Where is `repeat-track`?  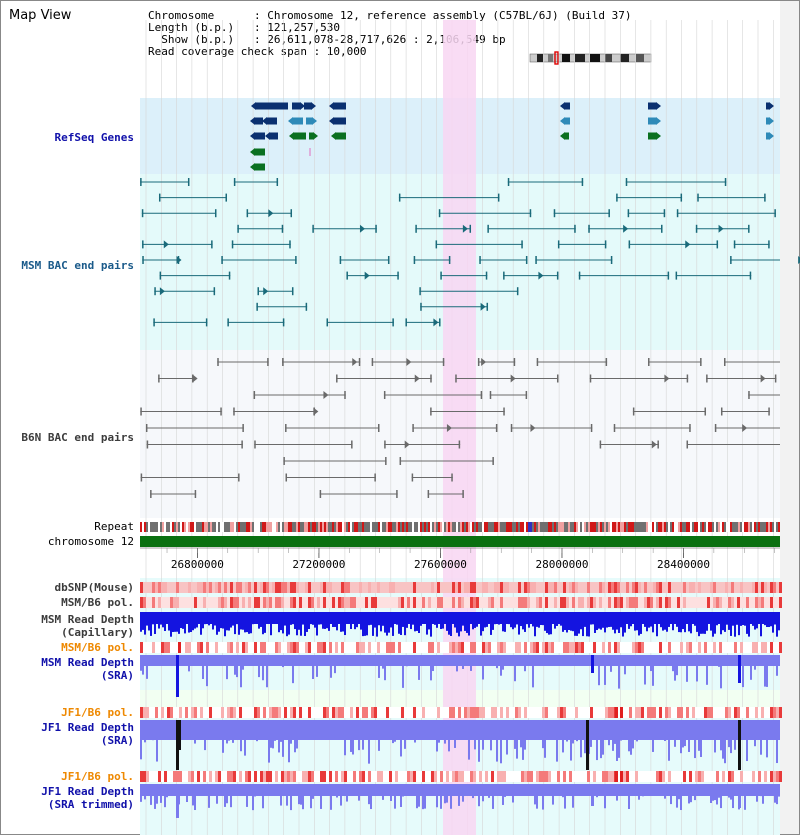
repeat-track is located at coordinates (460, 527).